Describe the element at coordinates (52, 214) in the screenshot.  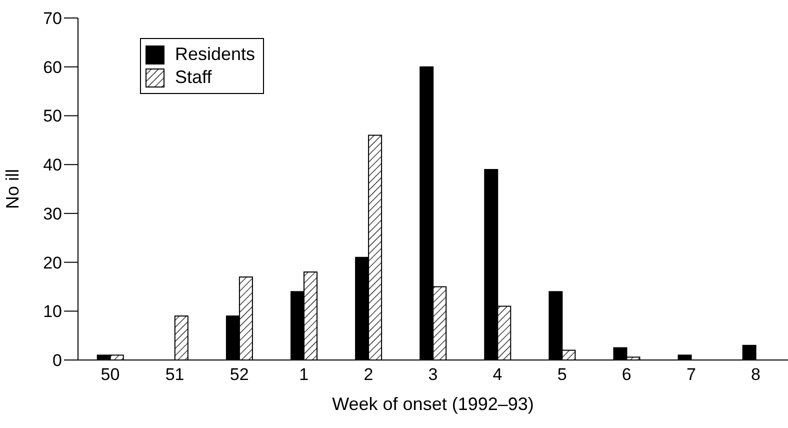
I see `y-tick-label: 30` at that location.